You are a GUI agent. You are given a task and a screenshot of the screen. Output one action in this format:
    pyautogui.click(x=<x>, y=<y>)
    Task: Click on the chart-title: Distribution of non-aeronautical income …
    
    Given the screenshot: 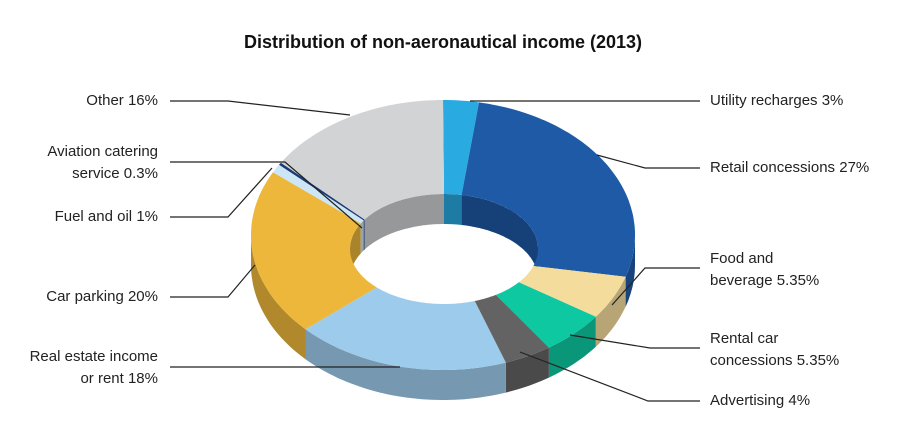 What is the action you would take?
    pyautogui.click(x=443, y=42)
    